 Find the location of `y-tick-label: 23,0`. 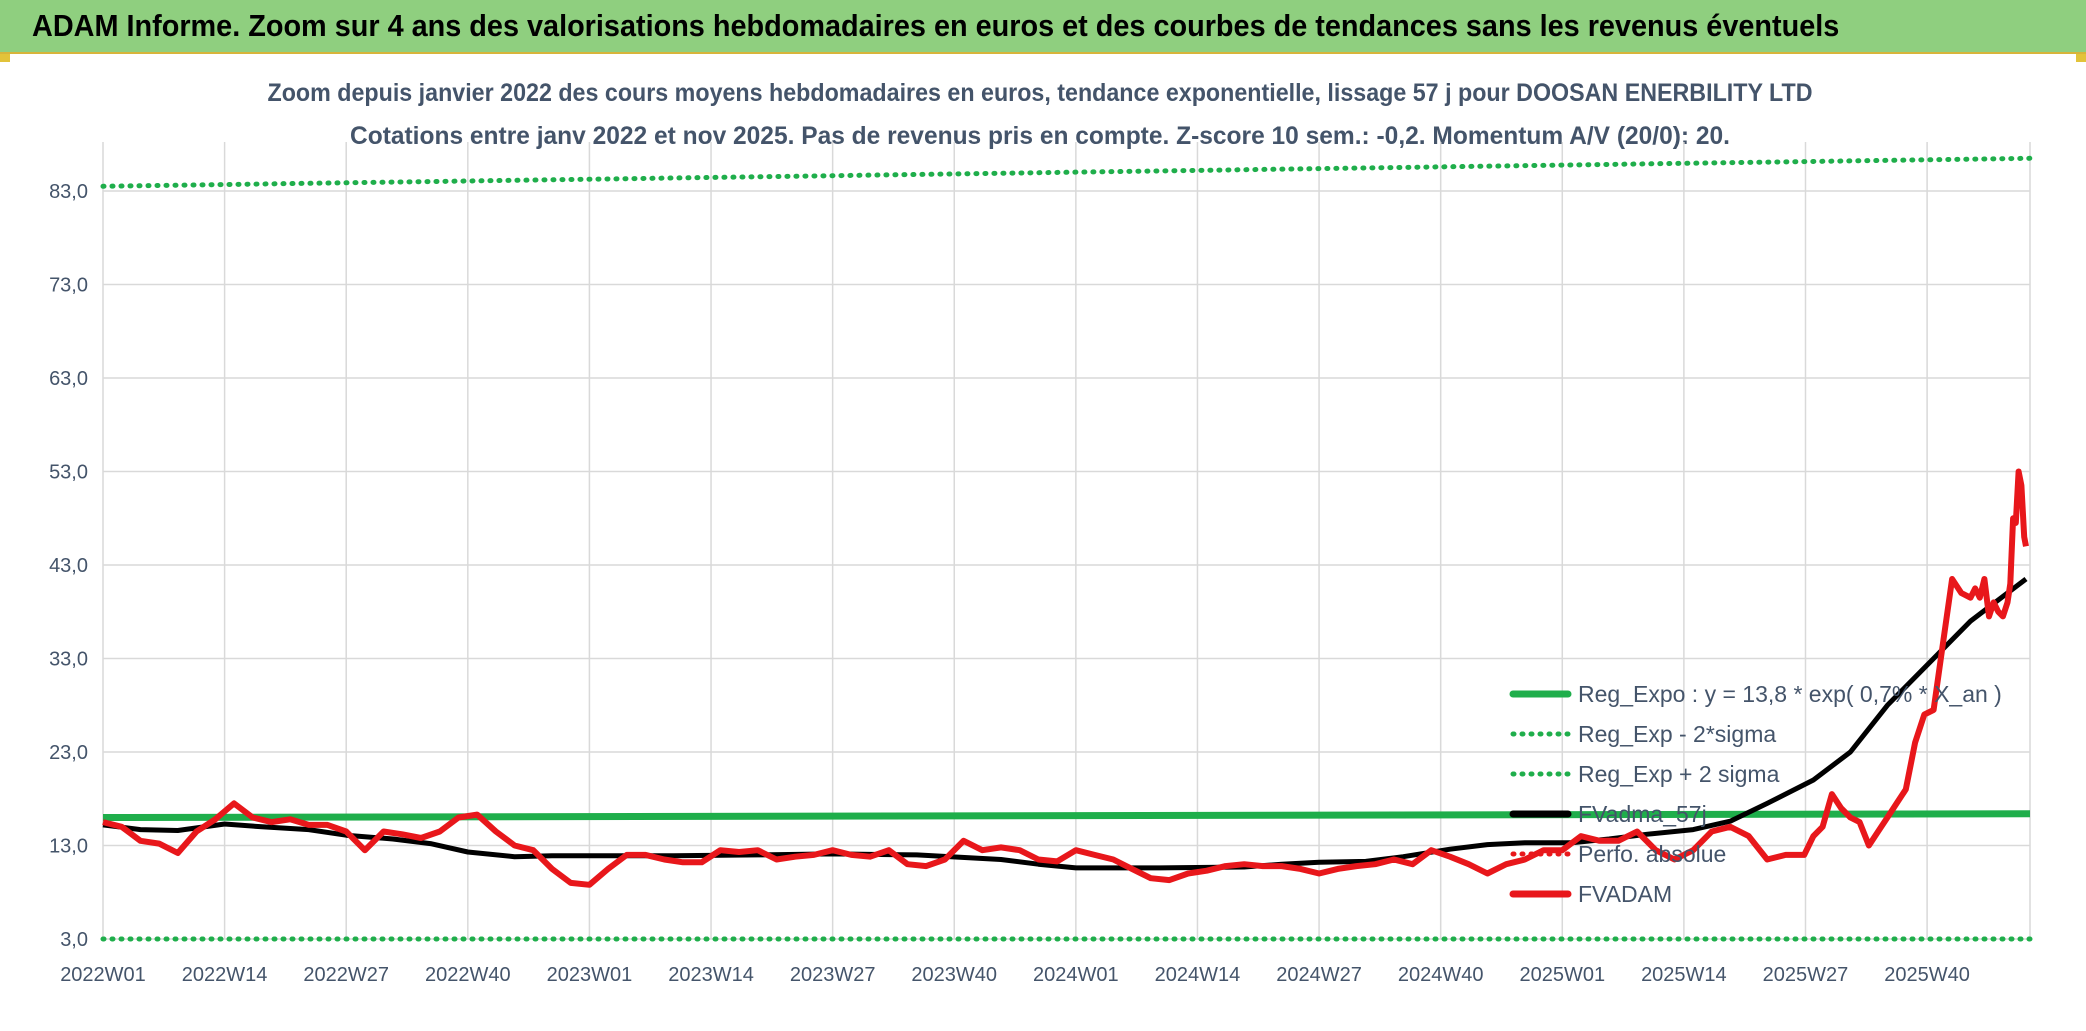

y-tick-label: 23,0 is located at coordinates (68, 753).